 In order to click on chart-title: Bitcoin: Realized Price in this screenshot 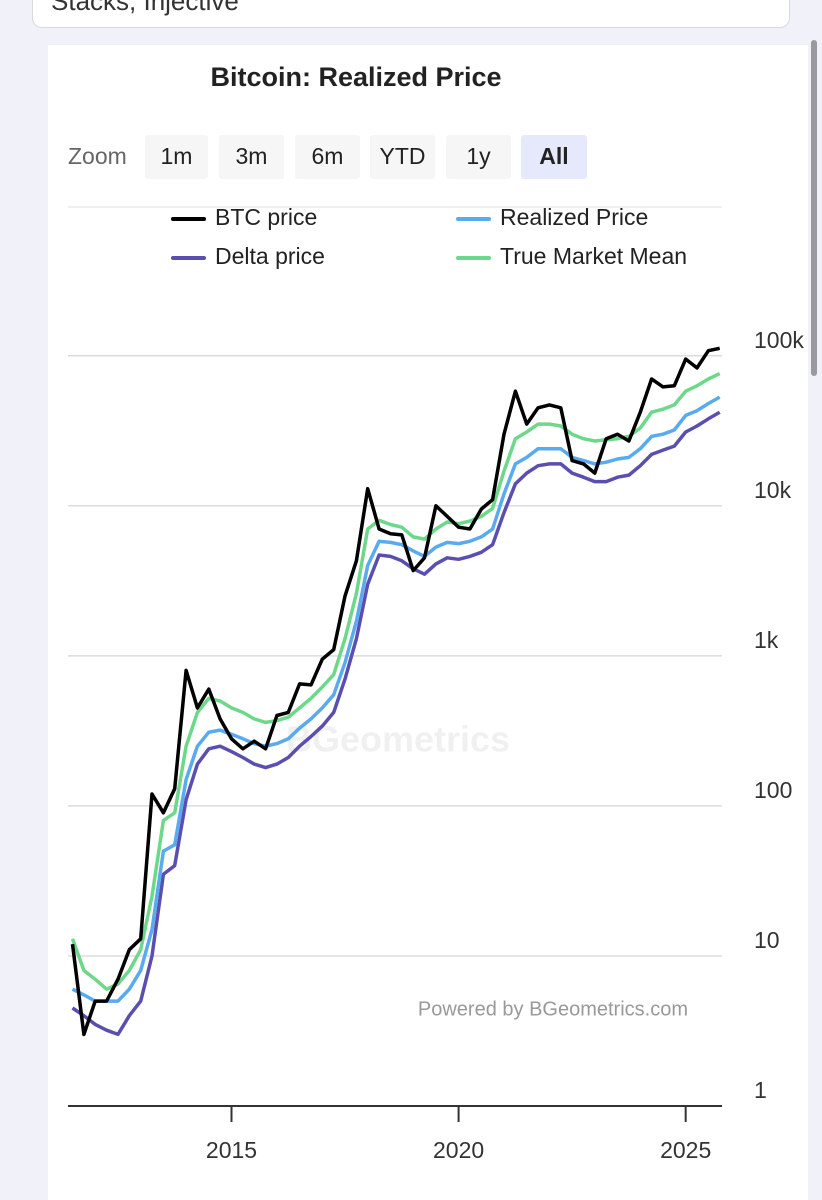, I will do `click(355, 77)`.